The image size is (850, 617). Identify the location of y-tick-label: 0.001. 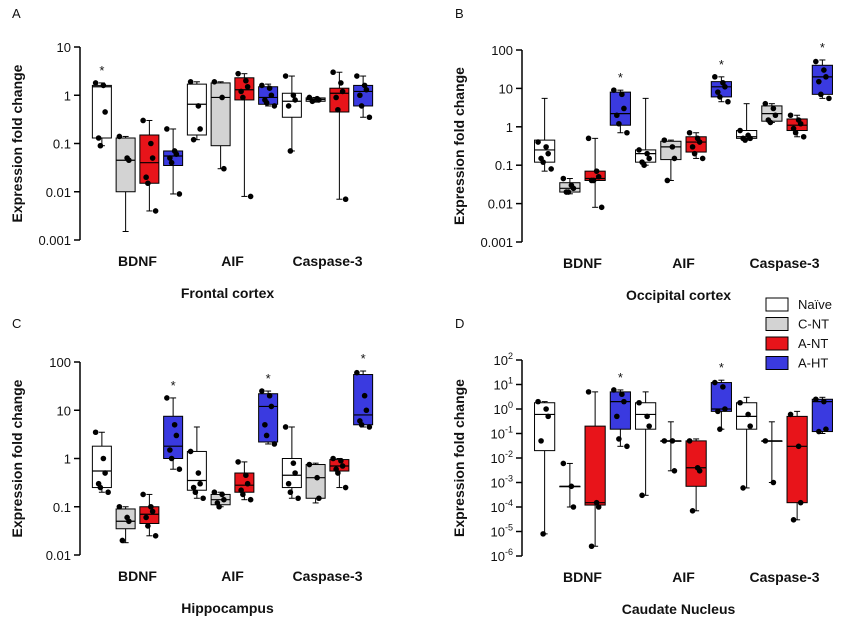
(496, 242).